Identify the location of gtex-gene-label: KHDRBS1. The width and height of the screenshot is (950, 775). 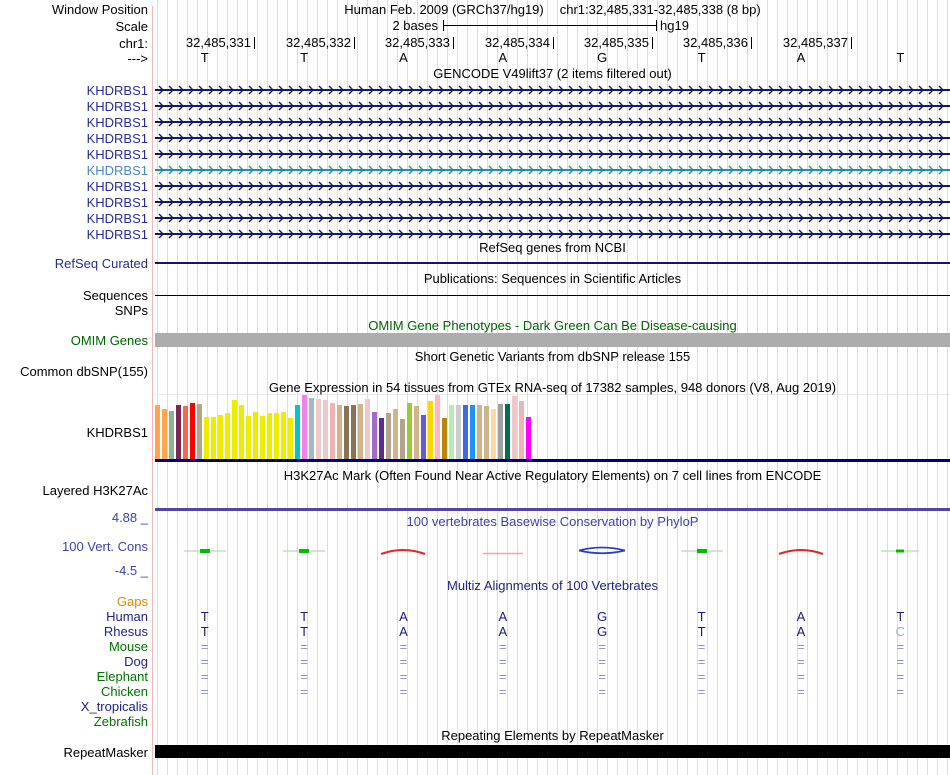
(117, 432).